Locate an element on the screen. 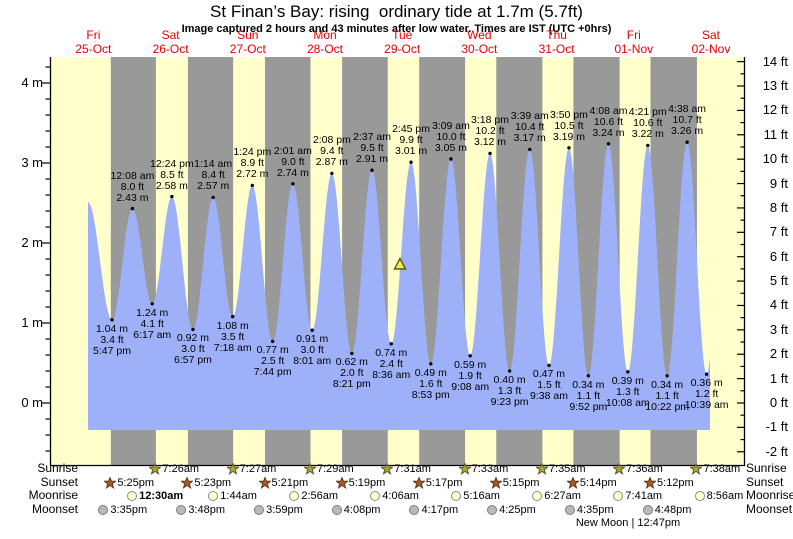  sunset-entry: 5:25pm is located at coordinates (129, 482).